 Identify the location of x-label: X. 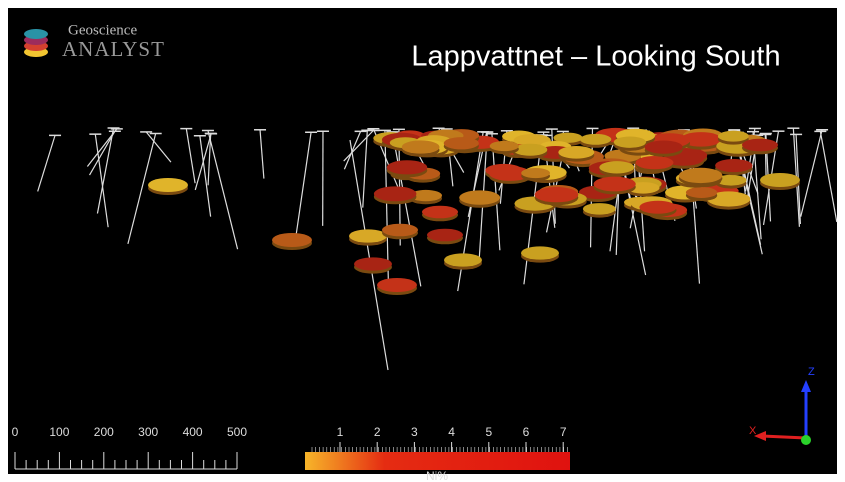
(753, 431).